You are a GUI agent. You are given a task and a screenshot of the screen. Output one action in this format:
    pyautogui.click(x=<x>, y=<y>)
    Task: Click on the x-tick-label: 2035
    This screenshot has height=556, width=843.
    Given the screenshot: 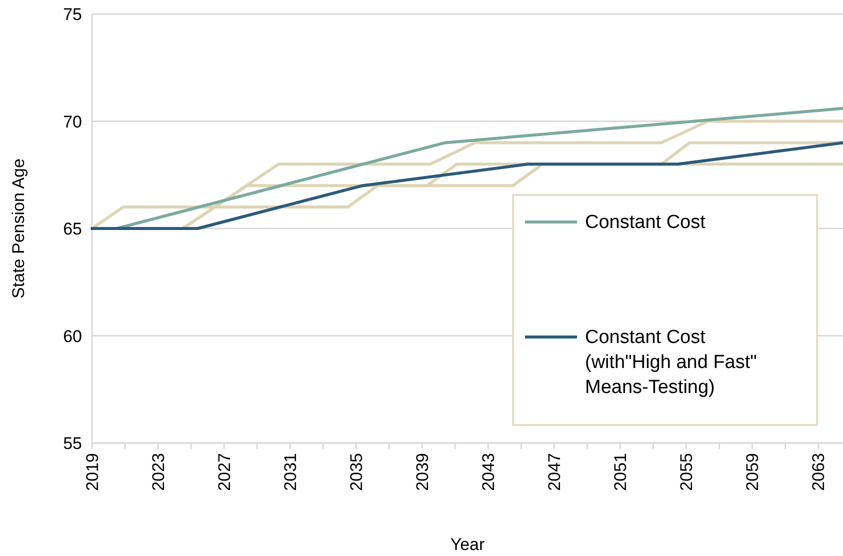 What is the action you would take?
    pyautogui.click(x=356, y=472)
    